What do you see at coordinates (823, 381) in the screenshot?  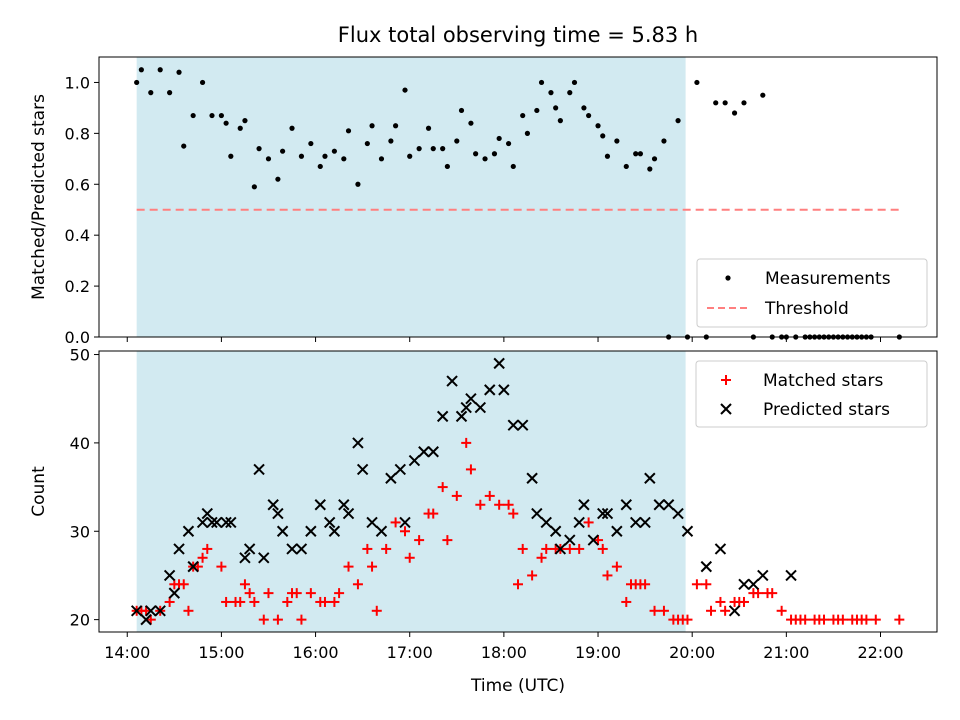 I see `legend-label-matched: Matched stars` at bounding box center [823, 381].